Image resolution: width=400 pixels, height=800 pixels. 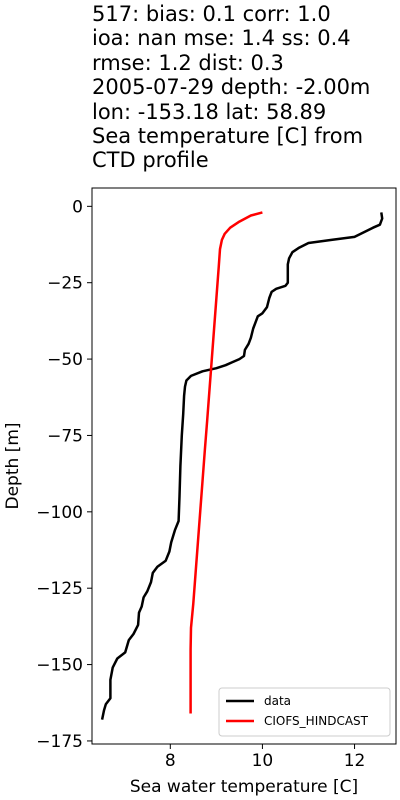 I want to click on title-line-date-depth: 2005-07-29 depth: -2.00m, so click(x=231, y=87).